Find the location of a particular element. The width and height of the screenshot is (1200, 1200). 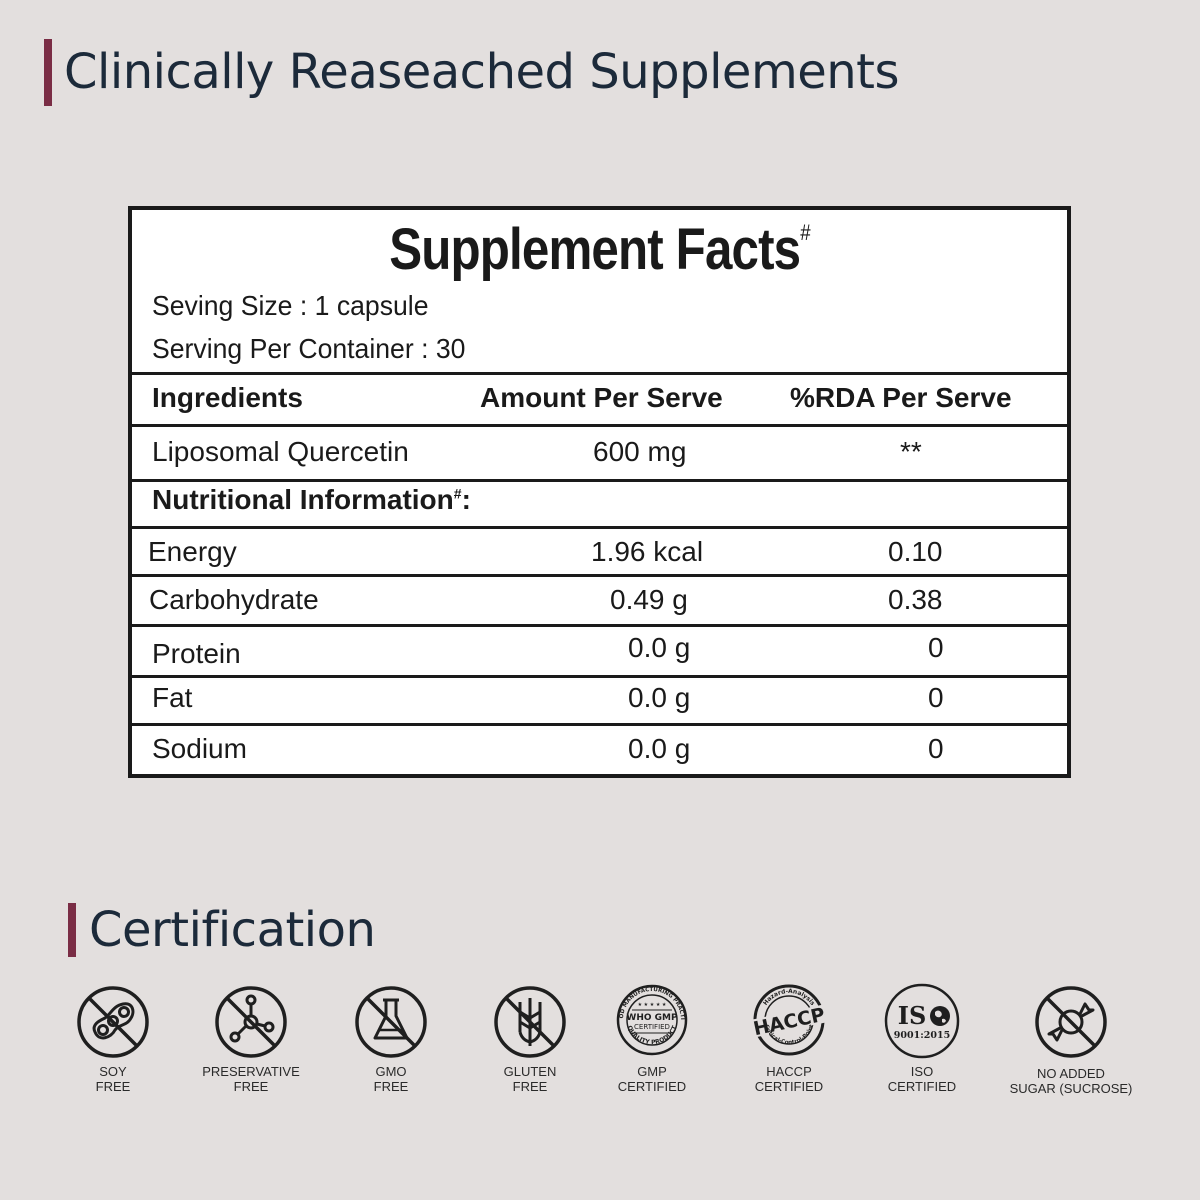

nutrient-name: Energy is located at coordinates (192, 551).